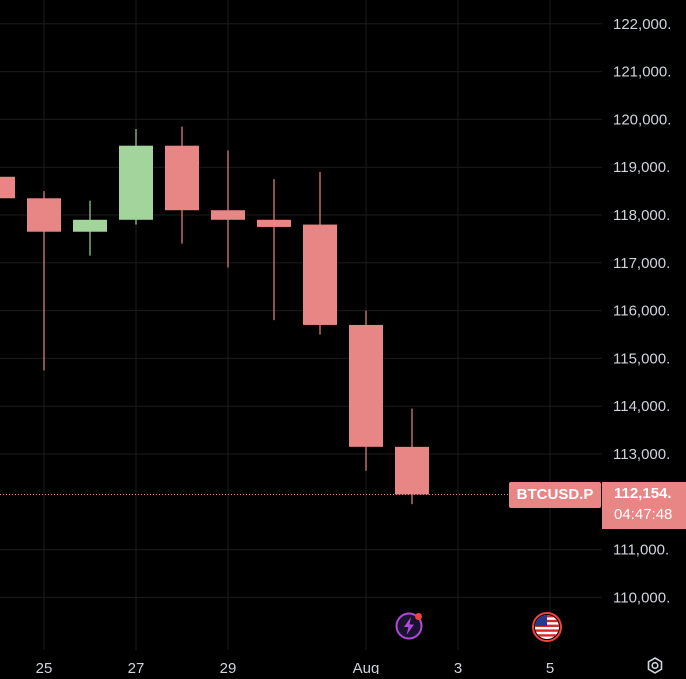 The height and width of the screenshot is (679, 686). I want to click on y-tick-label: 110,000., so click(641, 597).